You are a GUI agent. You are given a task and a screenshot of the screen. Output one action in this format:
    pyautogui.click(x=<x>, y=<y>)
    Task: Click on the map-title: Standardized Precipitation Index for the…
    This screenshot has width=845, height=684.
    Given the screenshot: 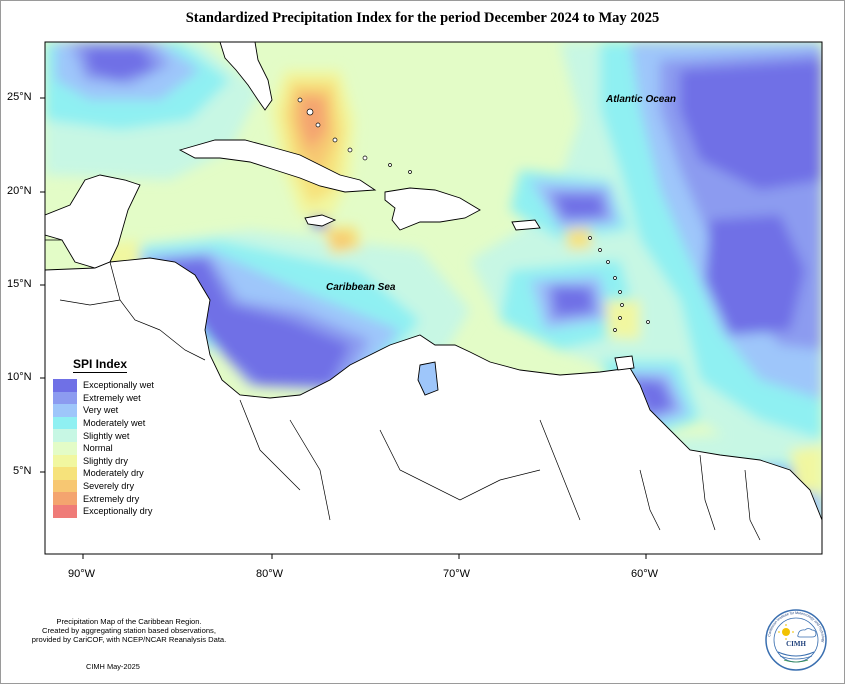 What is the action you would take?
    pyautogui.click(x=422, y=18)
    